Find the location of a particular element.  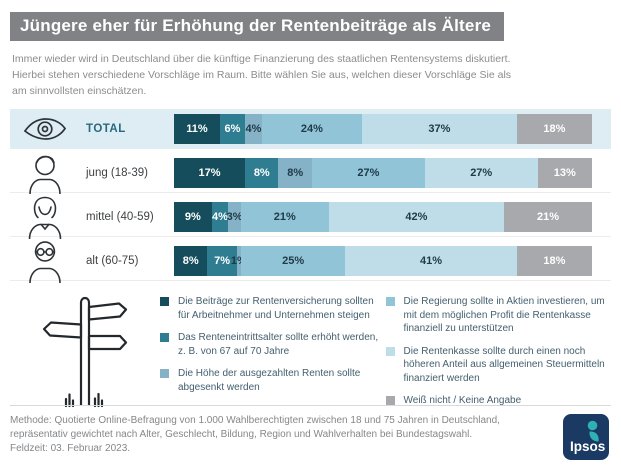

bar-segment: 17% is located at coordinates (210, 172).